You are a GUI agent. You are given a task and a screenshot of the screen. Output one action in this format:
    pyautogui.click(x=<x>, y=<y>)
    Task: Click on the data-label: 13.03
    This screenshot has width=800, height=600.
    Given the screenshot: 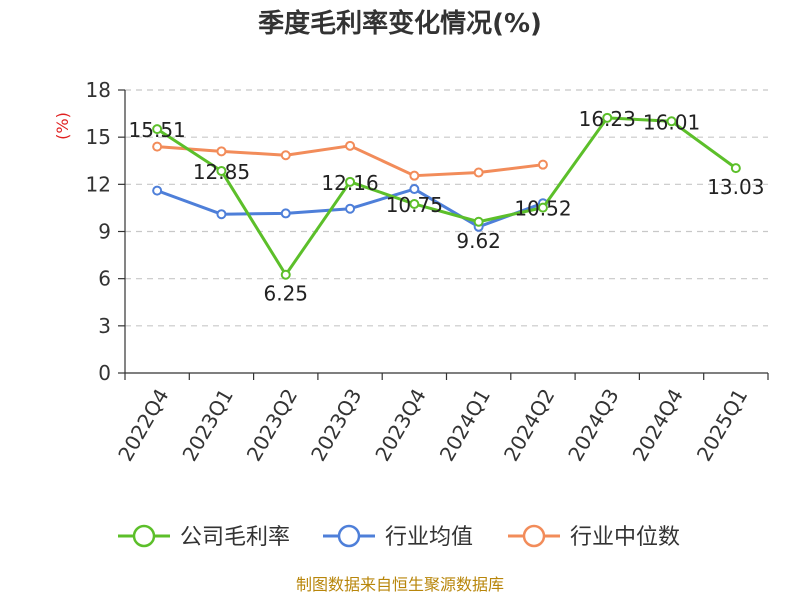 What is the action you would take?
    pyautogui.click(x=735, y=187)
    